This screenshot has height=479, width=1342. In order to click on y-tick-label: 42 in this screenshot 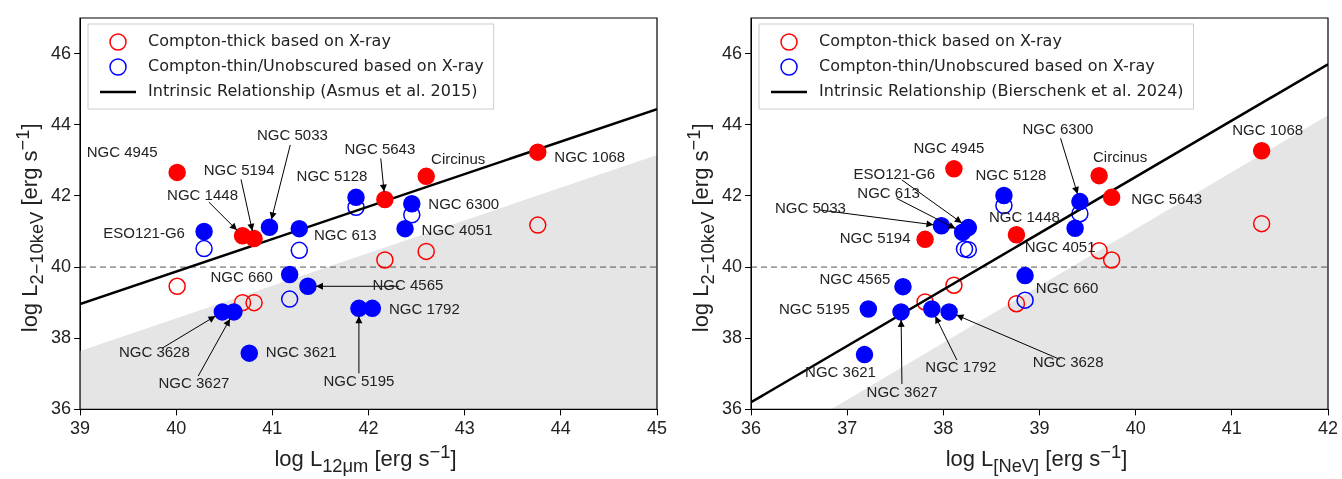, I will do `click(61, 194)`.